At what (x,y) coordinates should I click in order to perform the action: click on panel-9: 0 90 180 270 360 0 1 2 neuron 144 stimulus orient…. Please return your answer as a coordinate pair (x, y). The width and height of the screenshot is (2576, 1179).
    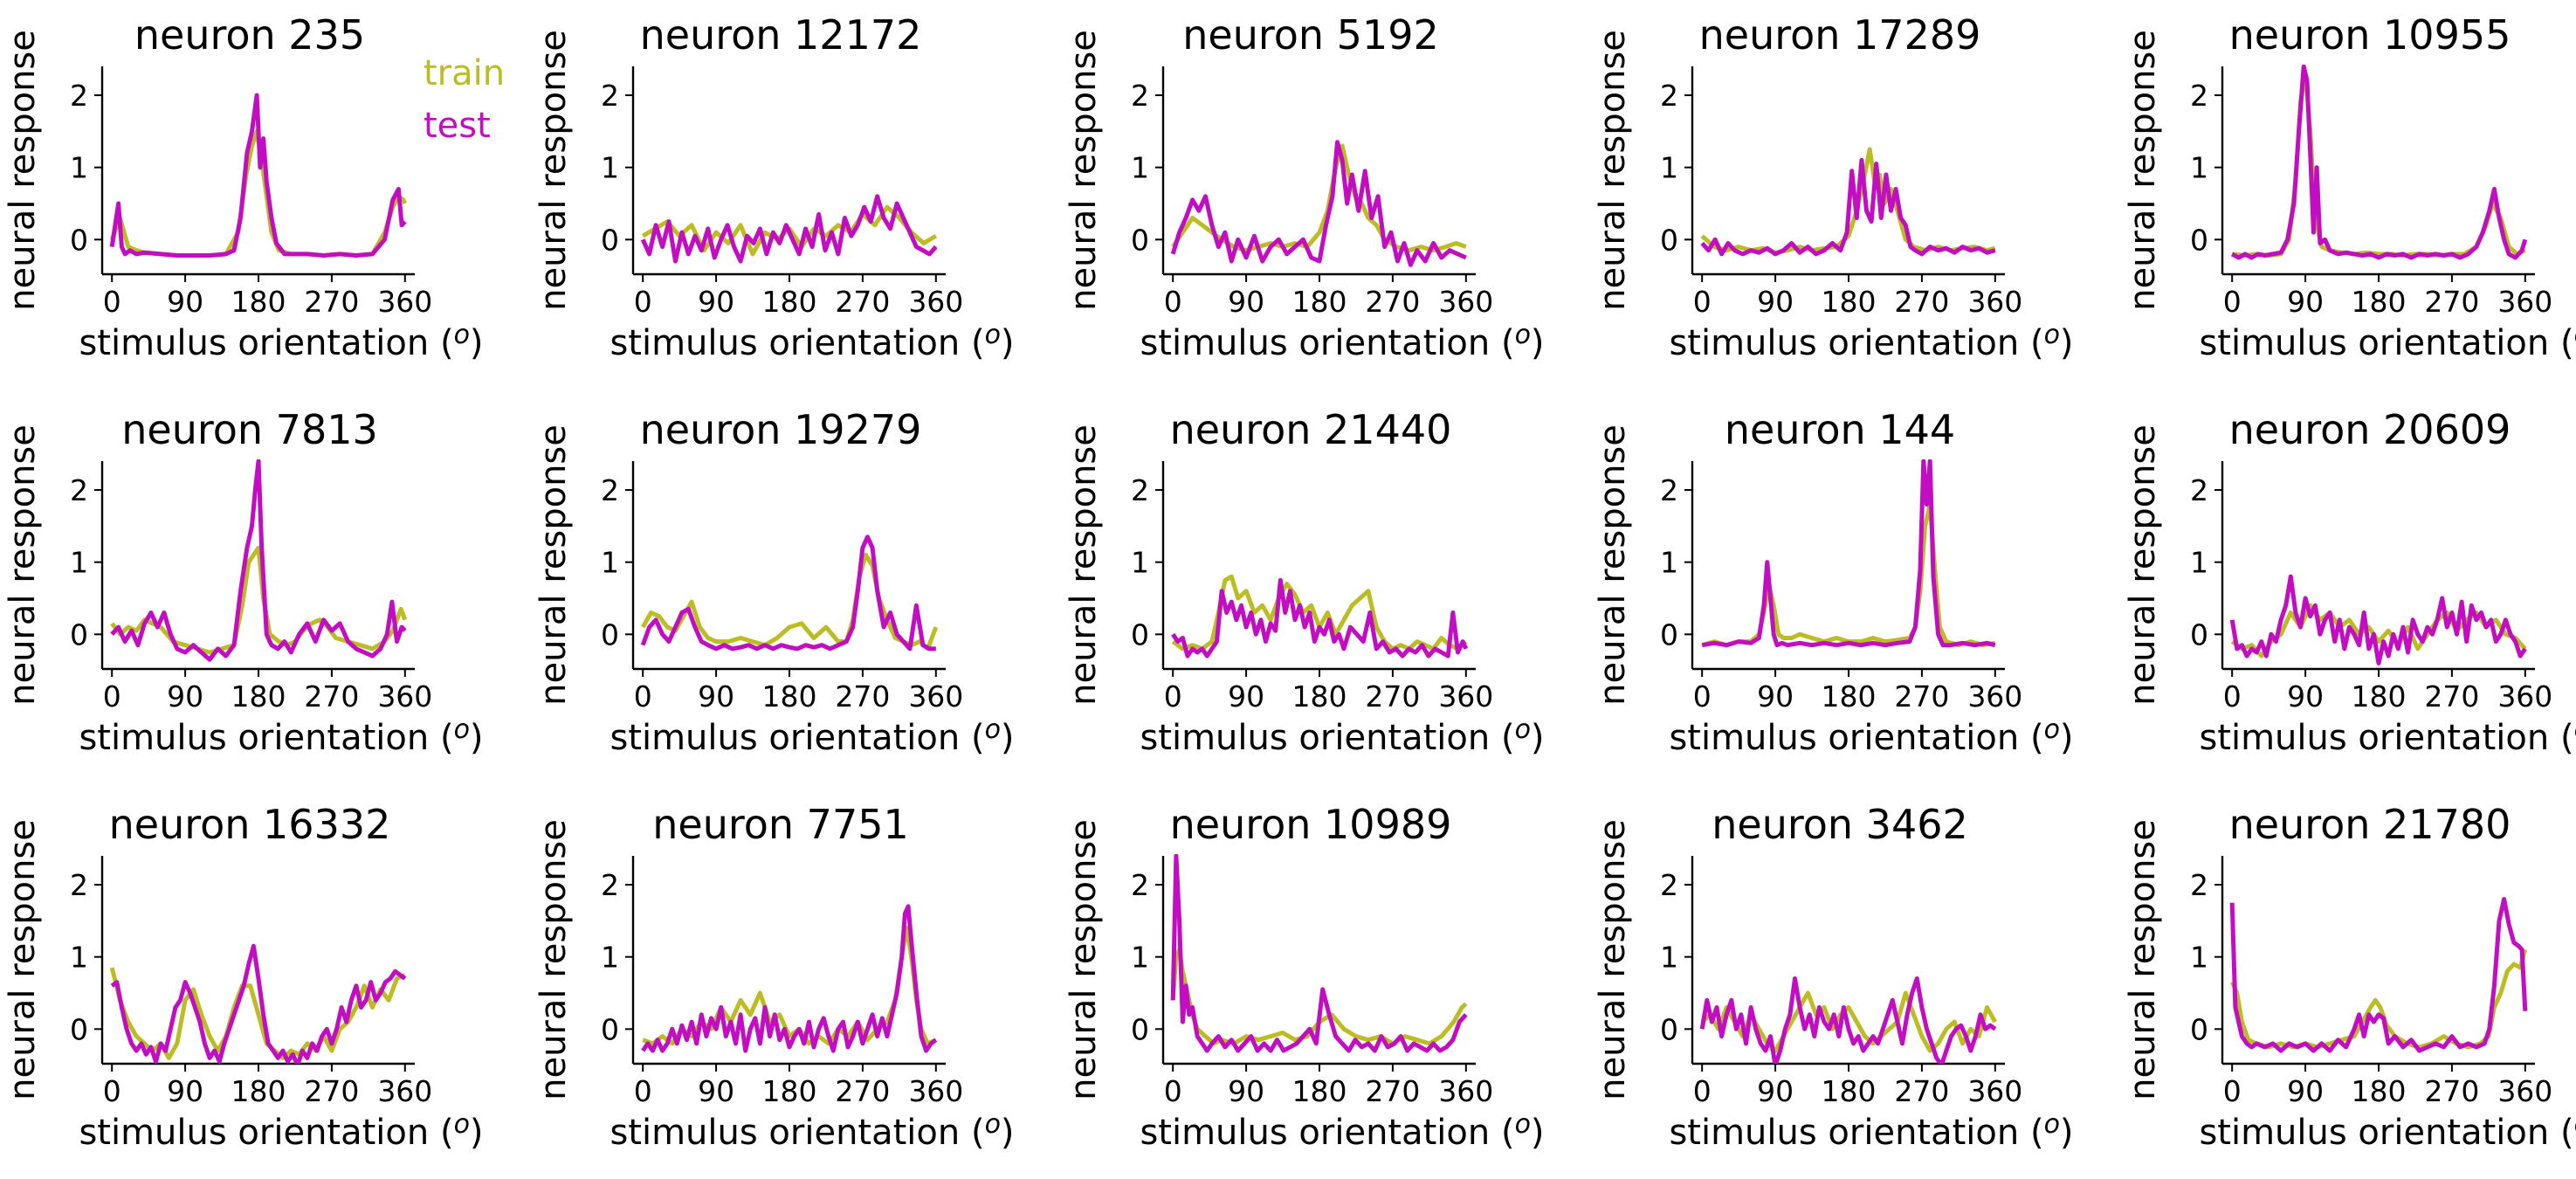
    Looking at the image, I should click on (1833, 582).